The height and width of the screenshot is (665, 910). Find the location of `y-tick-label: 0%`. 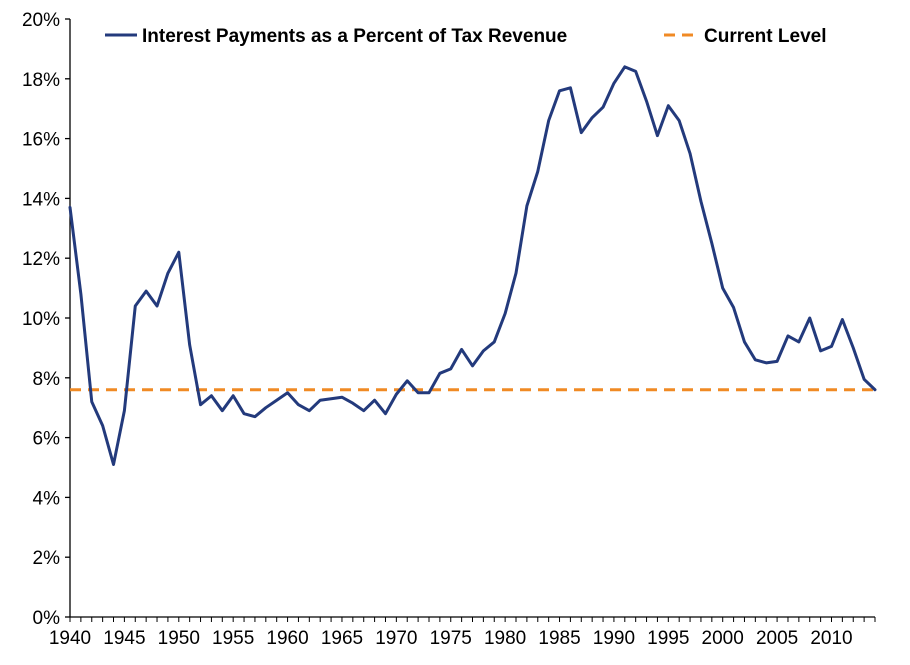

y-tick-label: 0% is located at coordinates (47, 618).